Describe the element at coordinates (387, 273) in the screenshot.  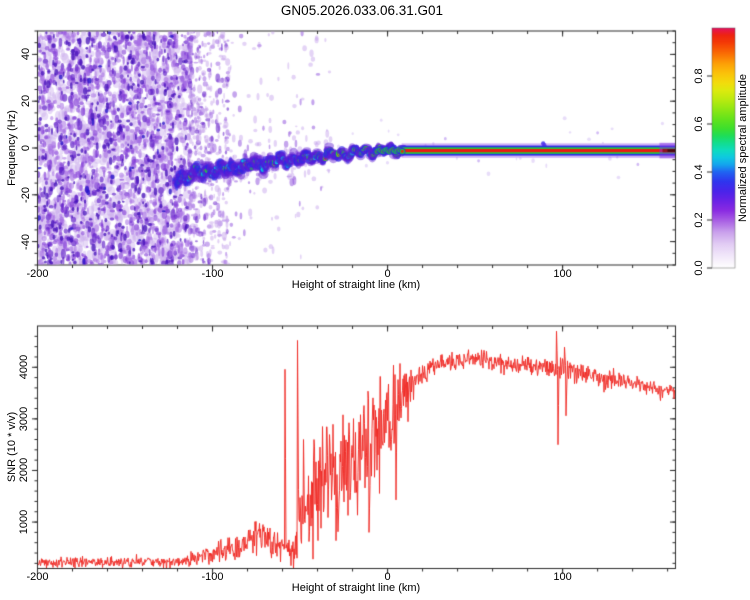
I see `spectrogram-x-tick-label: 0` at that location.